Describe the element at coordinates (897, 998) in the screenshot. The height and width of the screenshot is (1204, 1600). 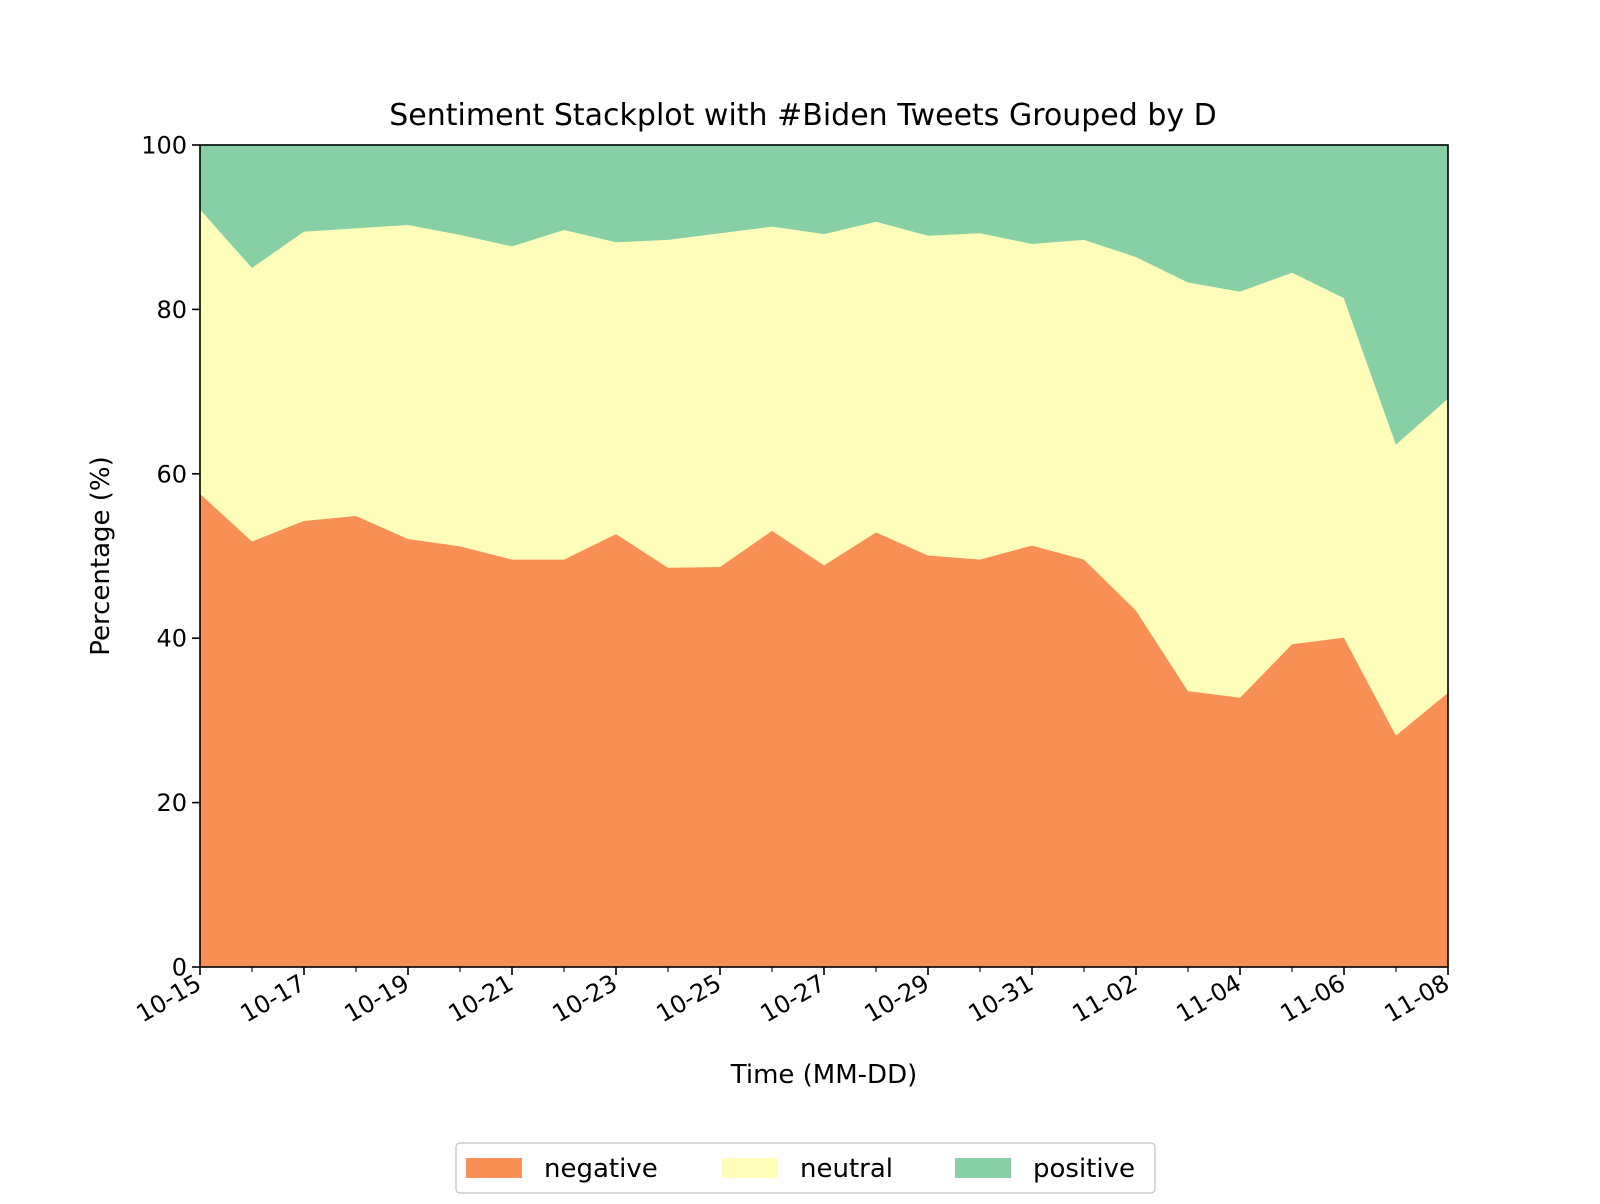
I see `x-tick-label: 10-29` at that location.